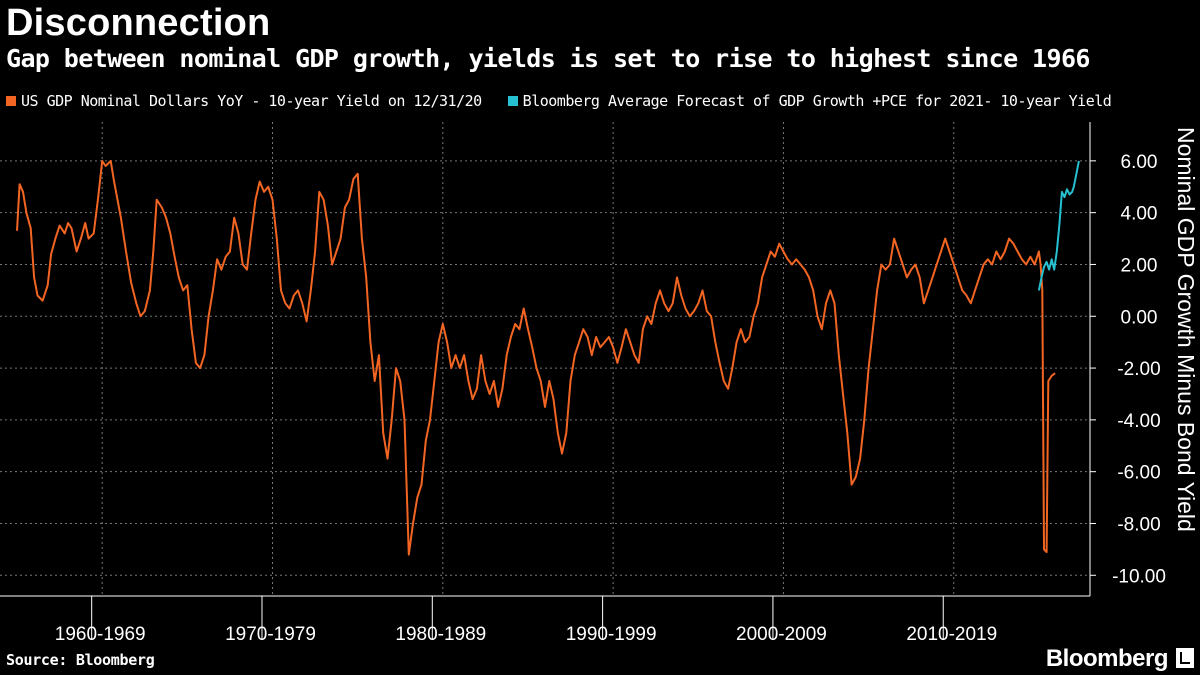 The width and height of the screenshot is (1200, 675). I want to click on source-note: Source: Bloomberg, so click(80, 660).